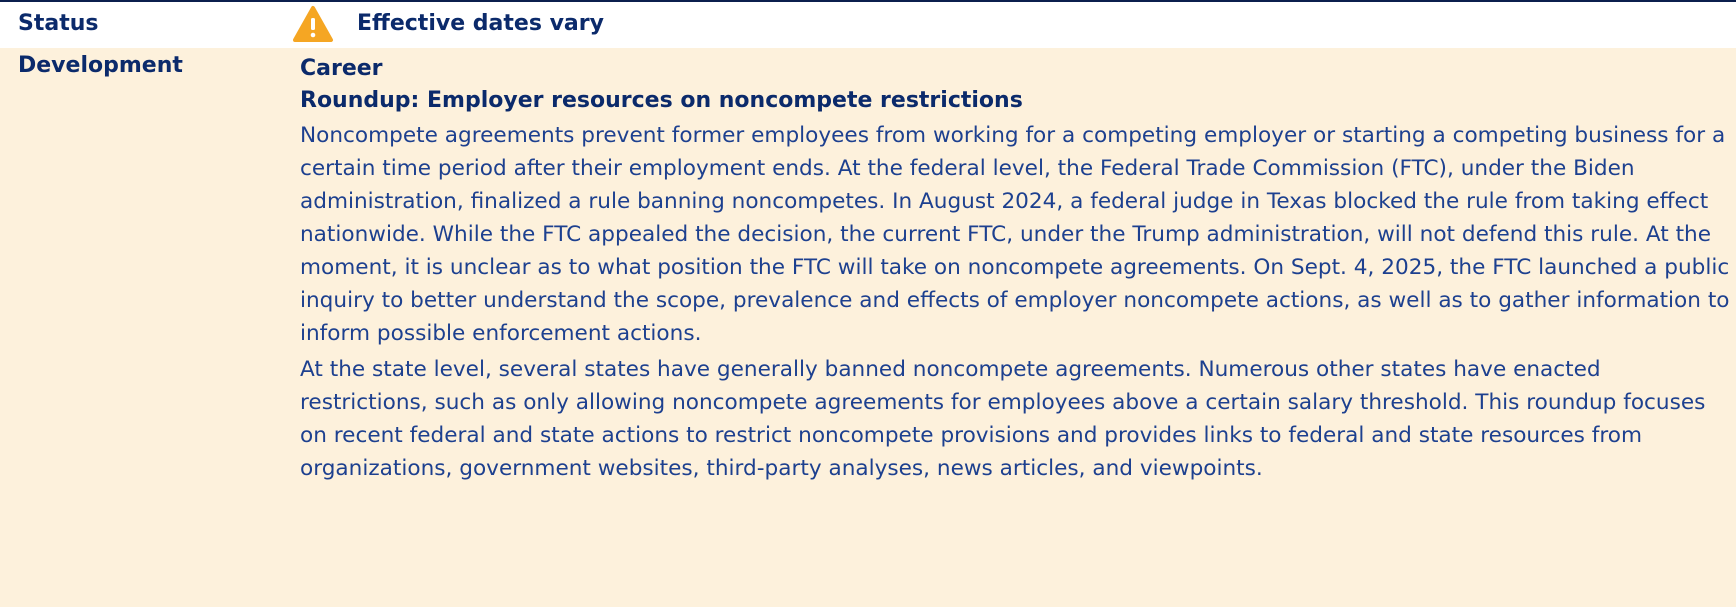 Image resolution: width=1736 pixels, height=607 pixels. I want to click on status-value: Effective dates vary, so click(480, 23).